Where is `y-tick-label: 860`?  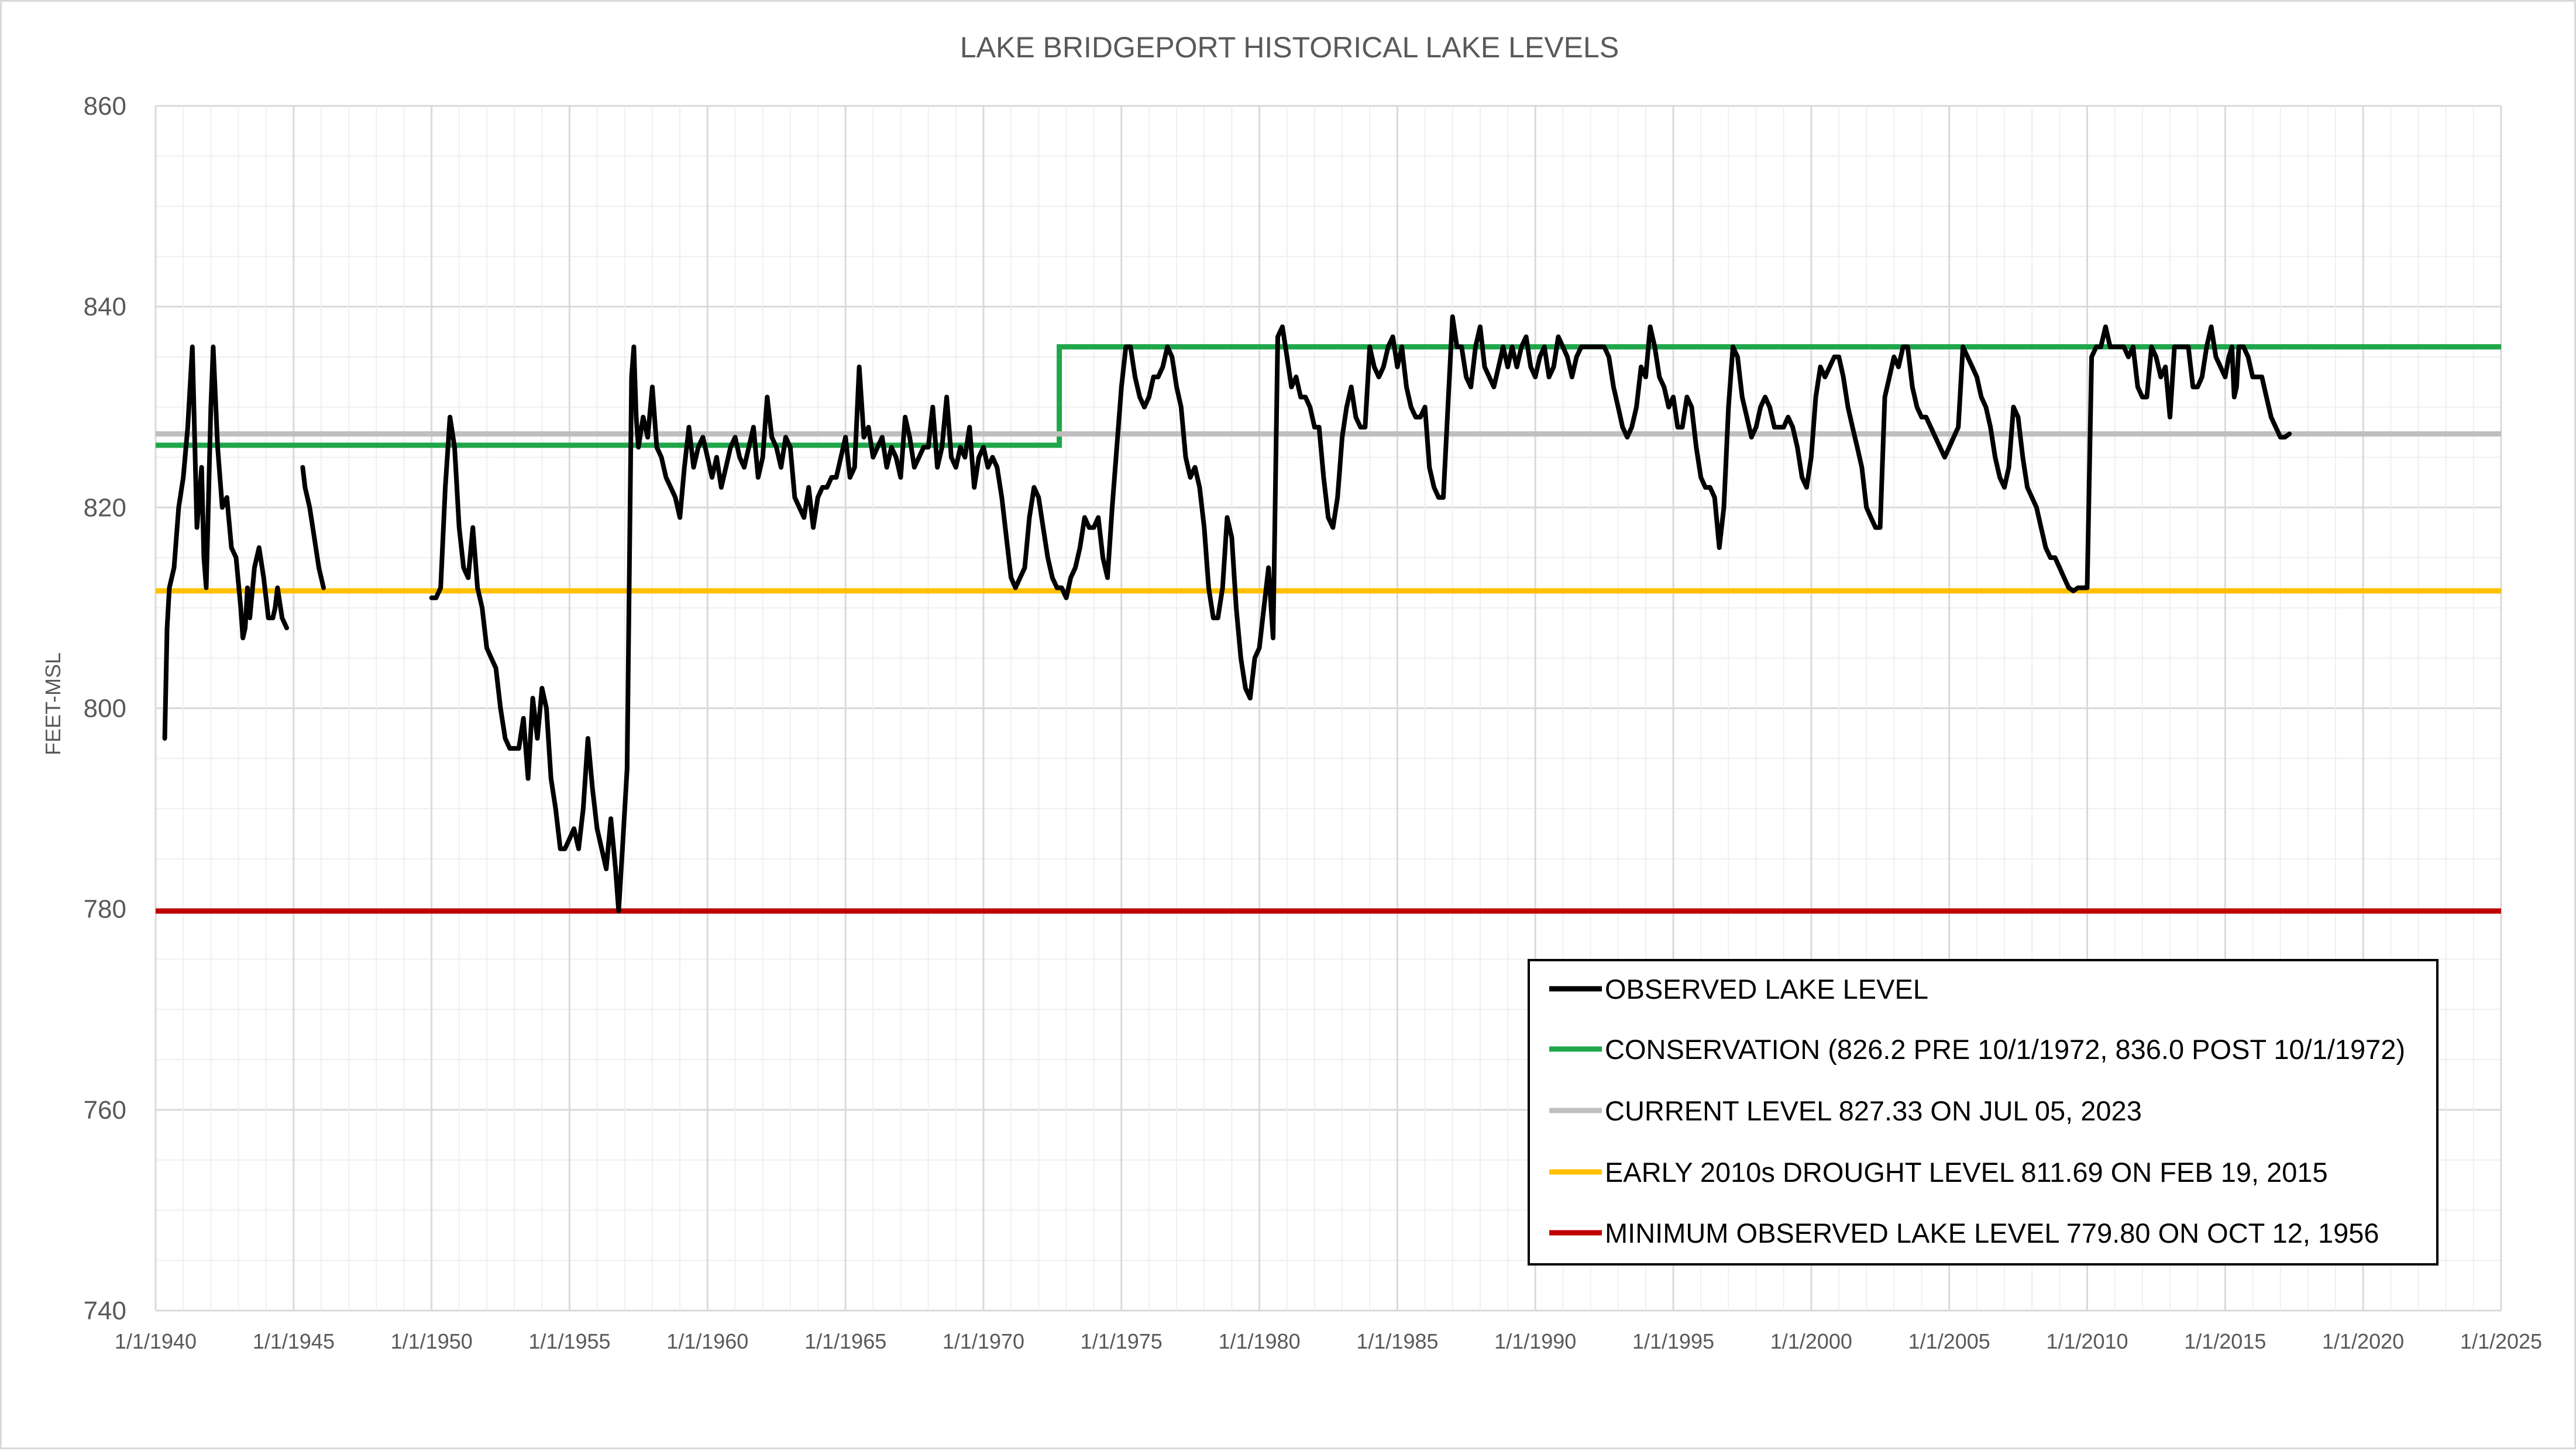
y-tick-label: 860 is located at coordinates (105, 106).